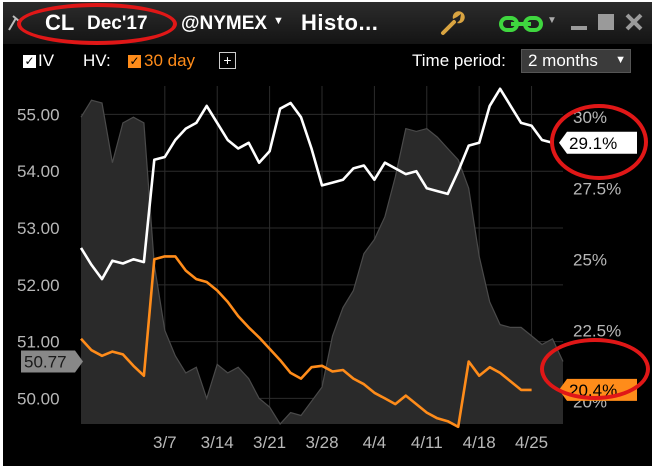 This screenshot has height=468, width=655. I want to click on right-tick-label: 30%, so click(590, 117).